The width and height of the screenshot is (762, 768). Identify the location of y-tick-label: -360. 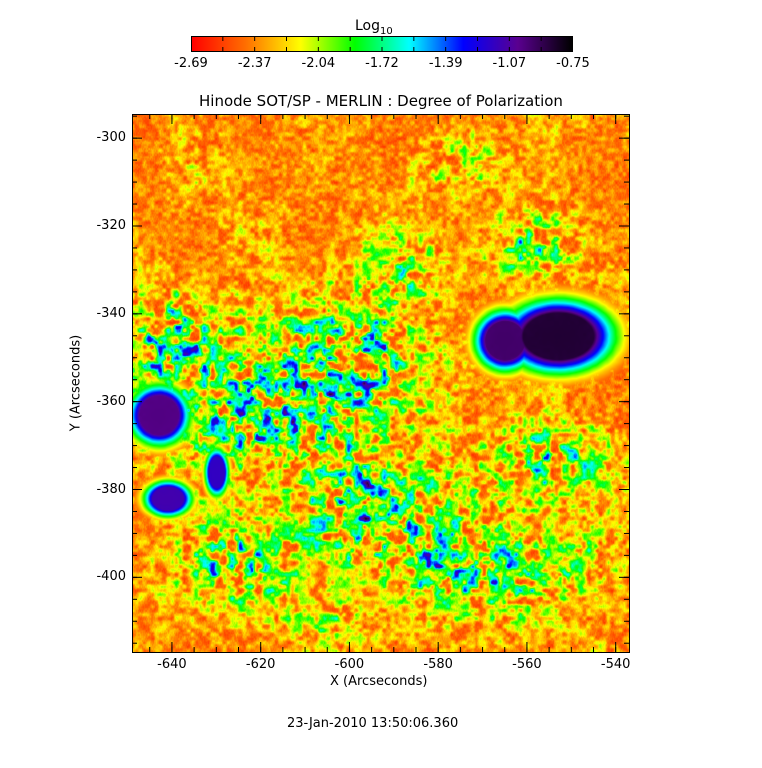
(111, 401).